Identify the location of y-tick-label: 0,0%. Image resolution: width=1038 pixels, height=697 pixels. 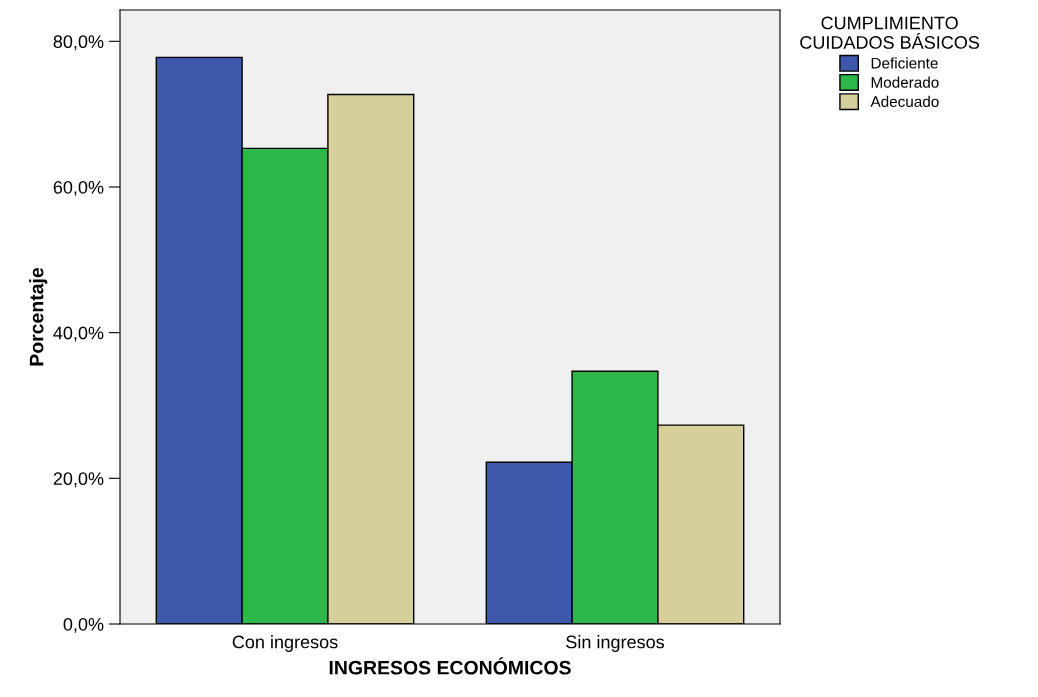
(83, 625).